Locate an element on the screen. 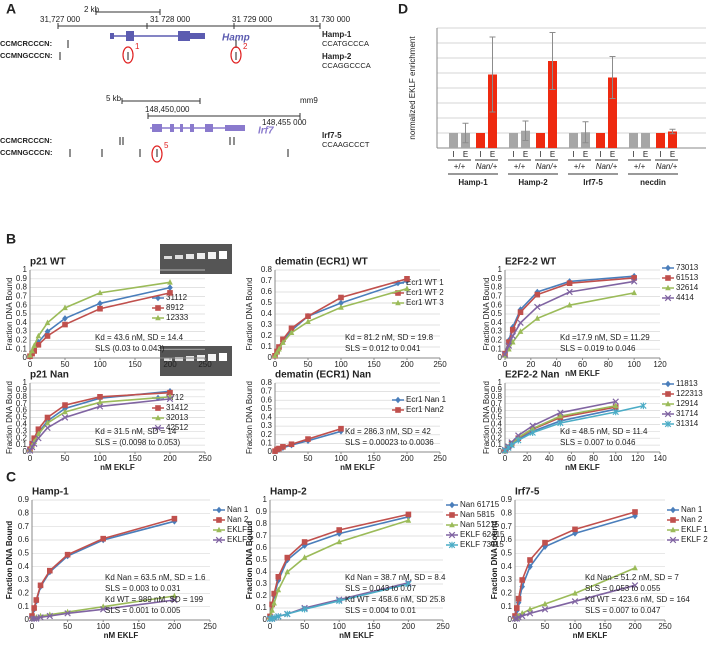 The width and height of the screenshot is (708, 647). panel-label: B is located at coordinates (11, 239).